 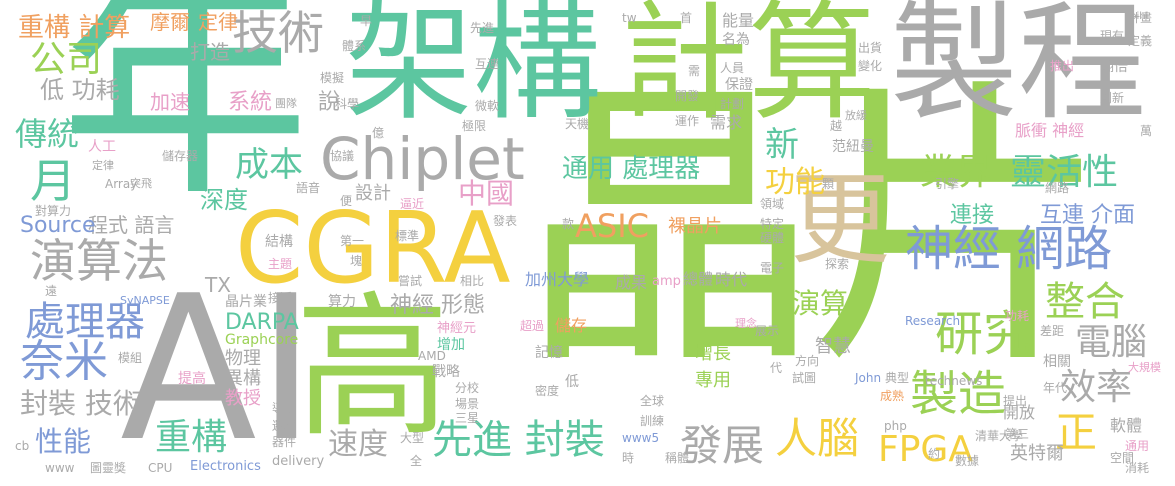 What do you see at coordinates (772, 204) in the screenshot?
I see `word-domain: 領域` at bounding box center [772, 204].